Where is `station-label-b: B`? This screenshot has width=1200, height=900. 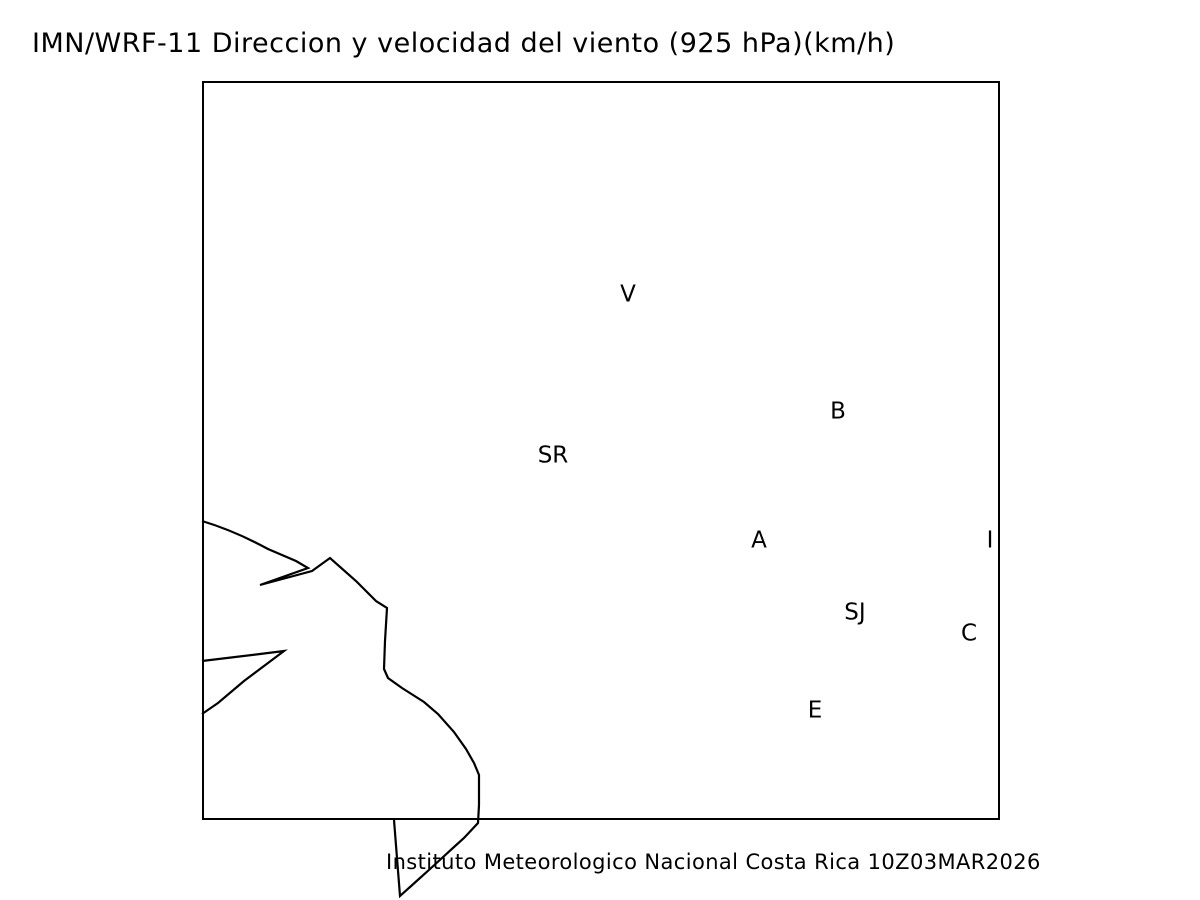
station-label-b: B is located at coordinates (838, 411).